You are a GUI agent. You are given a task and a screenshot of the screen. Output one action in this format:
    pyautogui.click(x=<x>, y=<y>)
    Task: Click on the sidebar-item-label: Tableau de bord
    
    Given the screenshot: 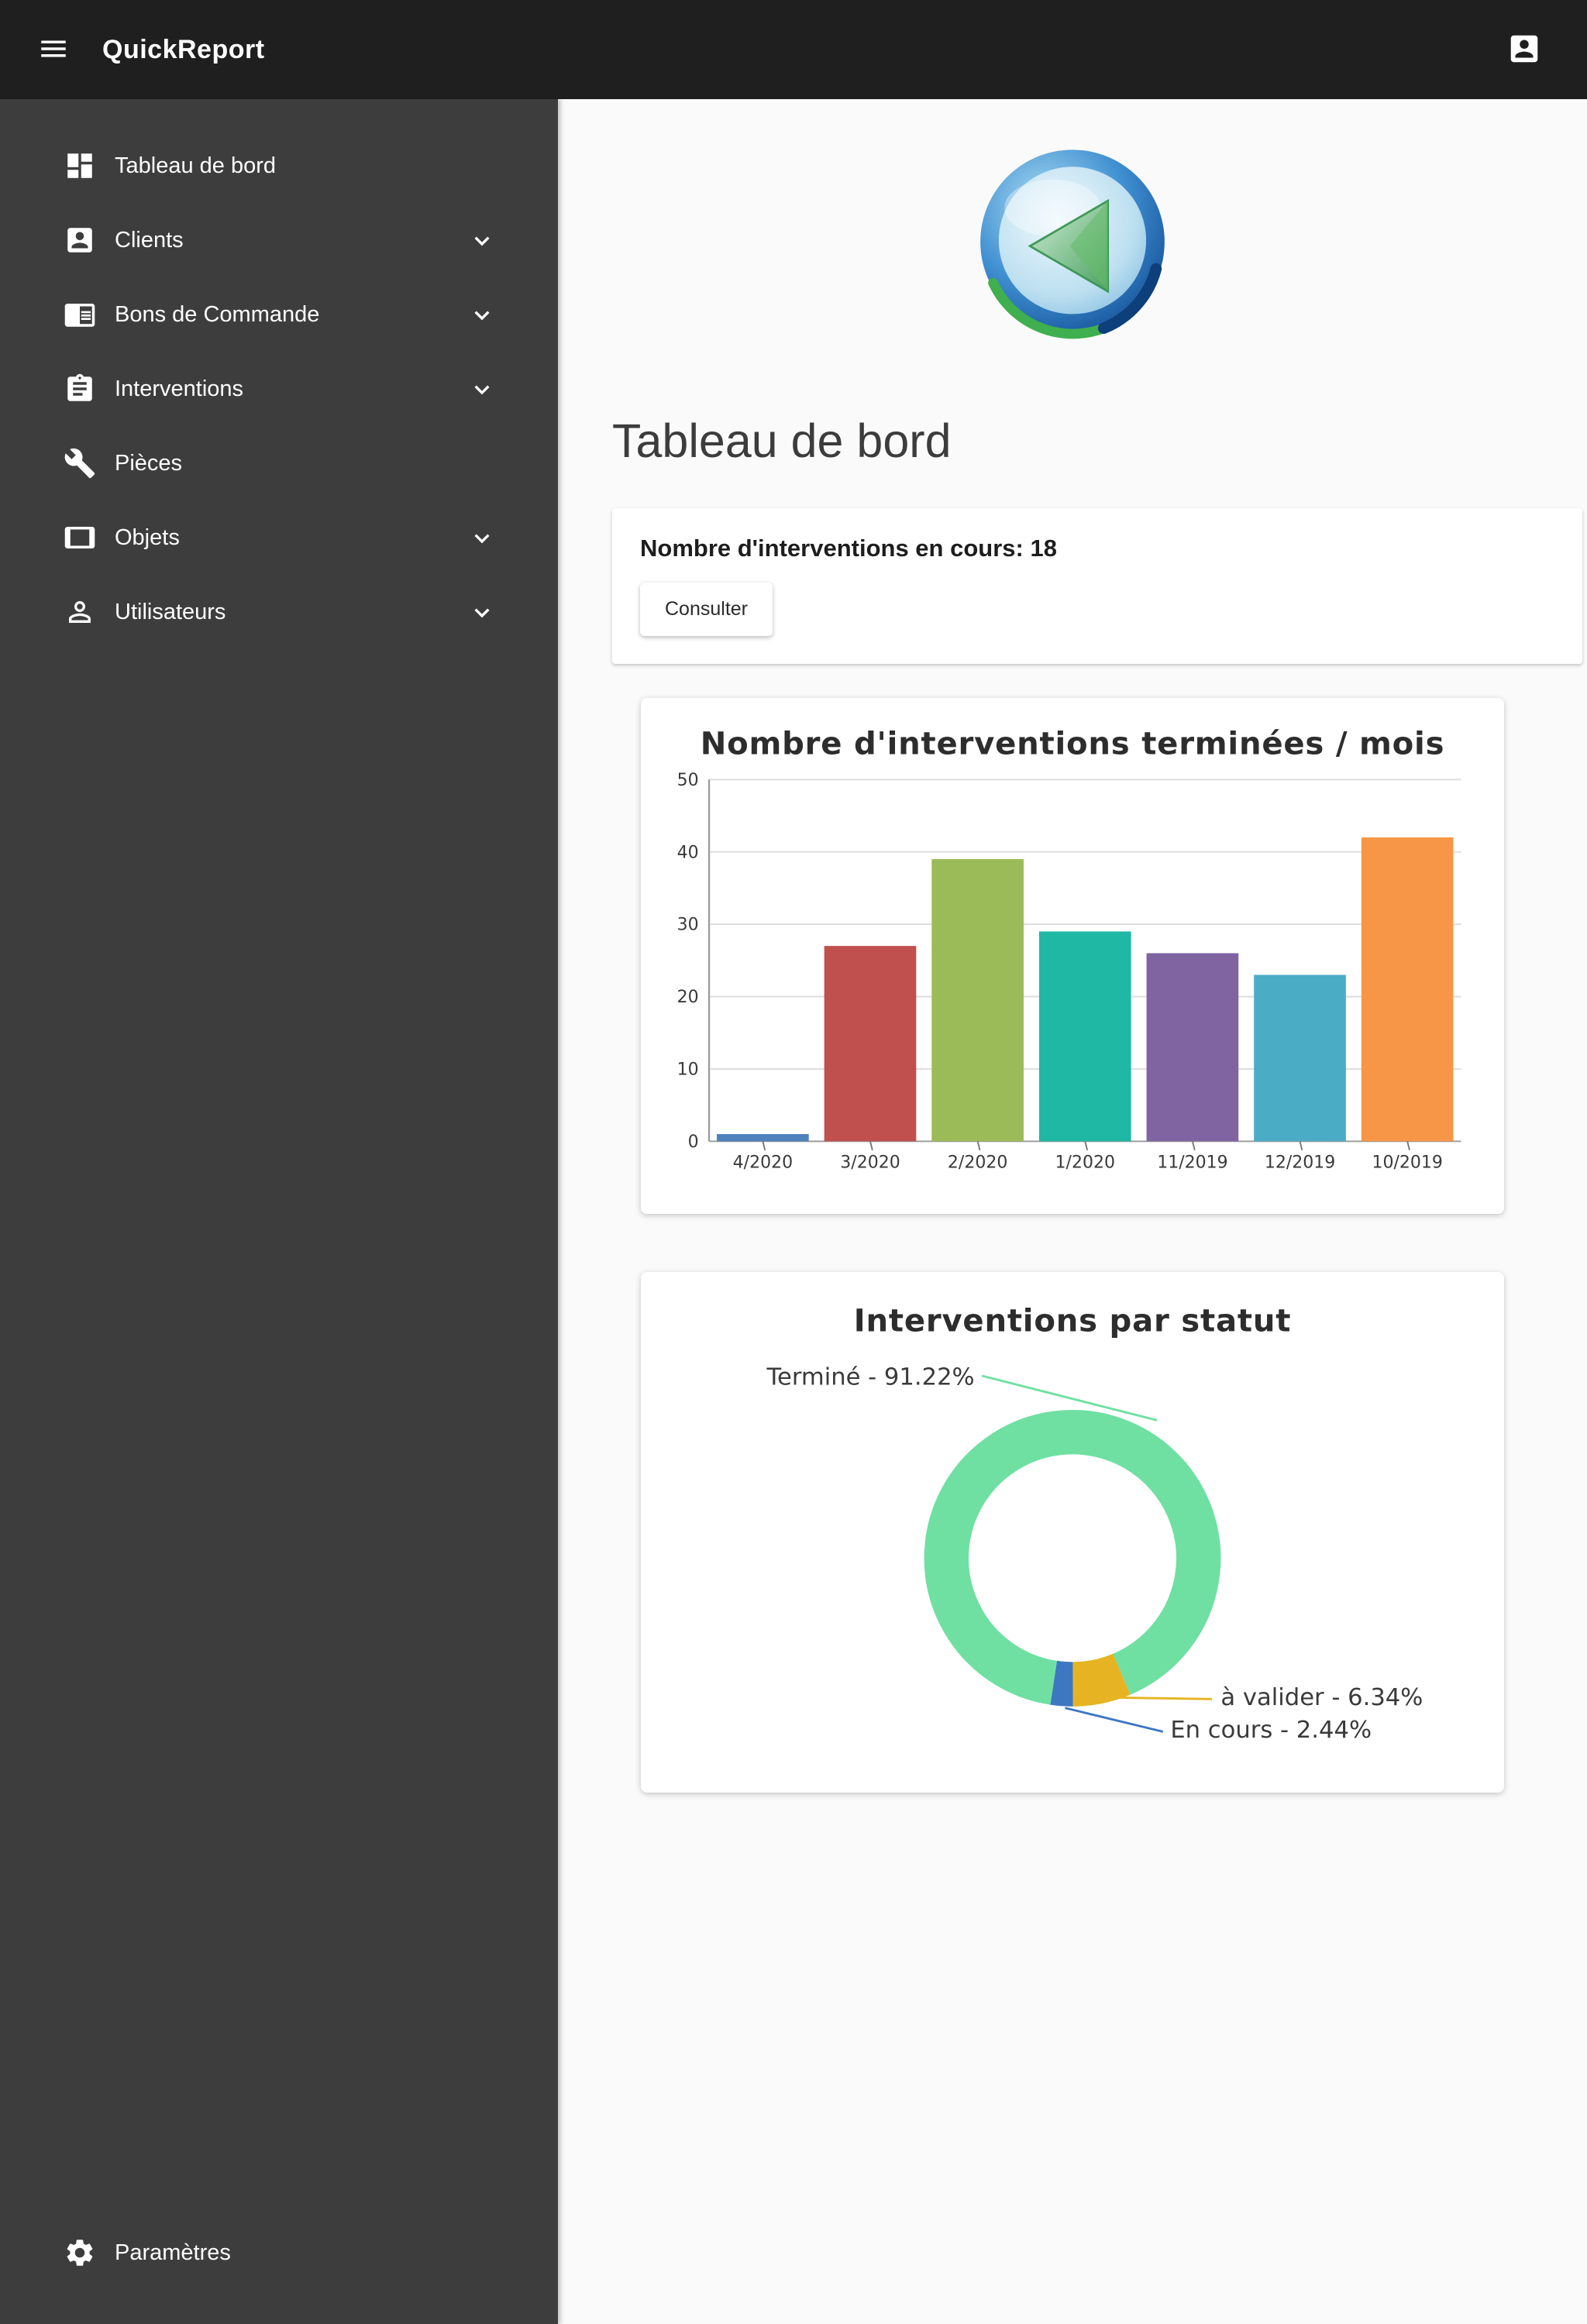 What is the action you would take?
    pyautogui.click(x=195, y=165)
    